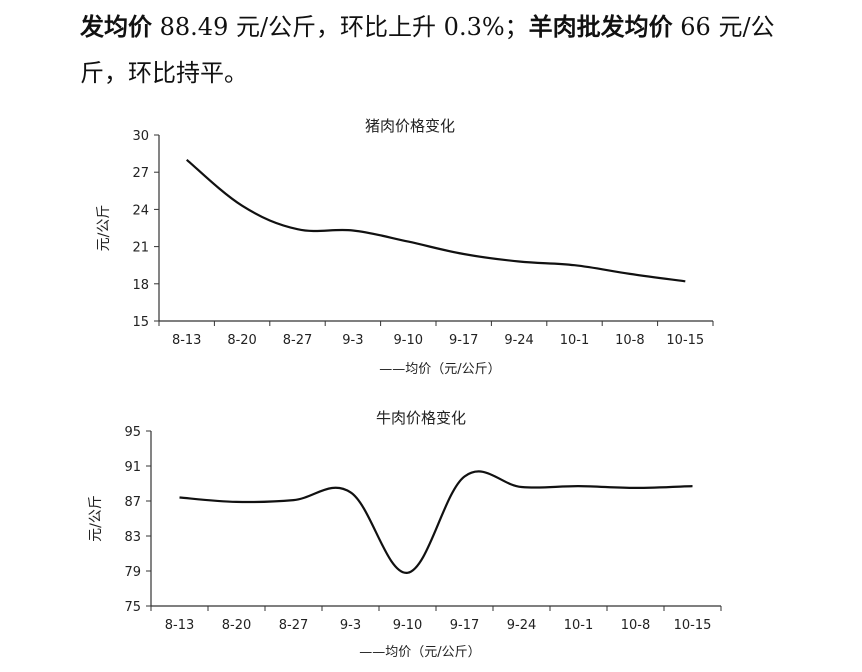 The height and width of the screenshot is (672, 862). What do you see at coordinates (132, 432) in the screenshot?
I see `y-tick-label: 95` at bounding box center [132, 432].